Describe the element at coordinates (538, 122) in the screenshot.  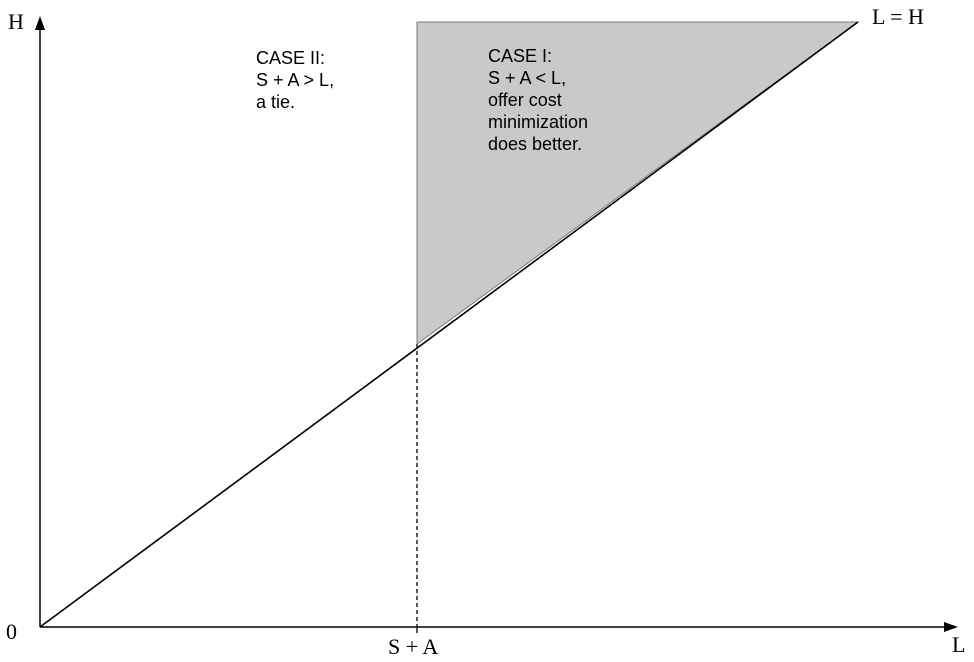
I see `case-i-line: minimization` at that location.